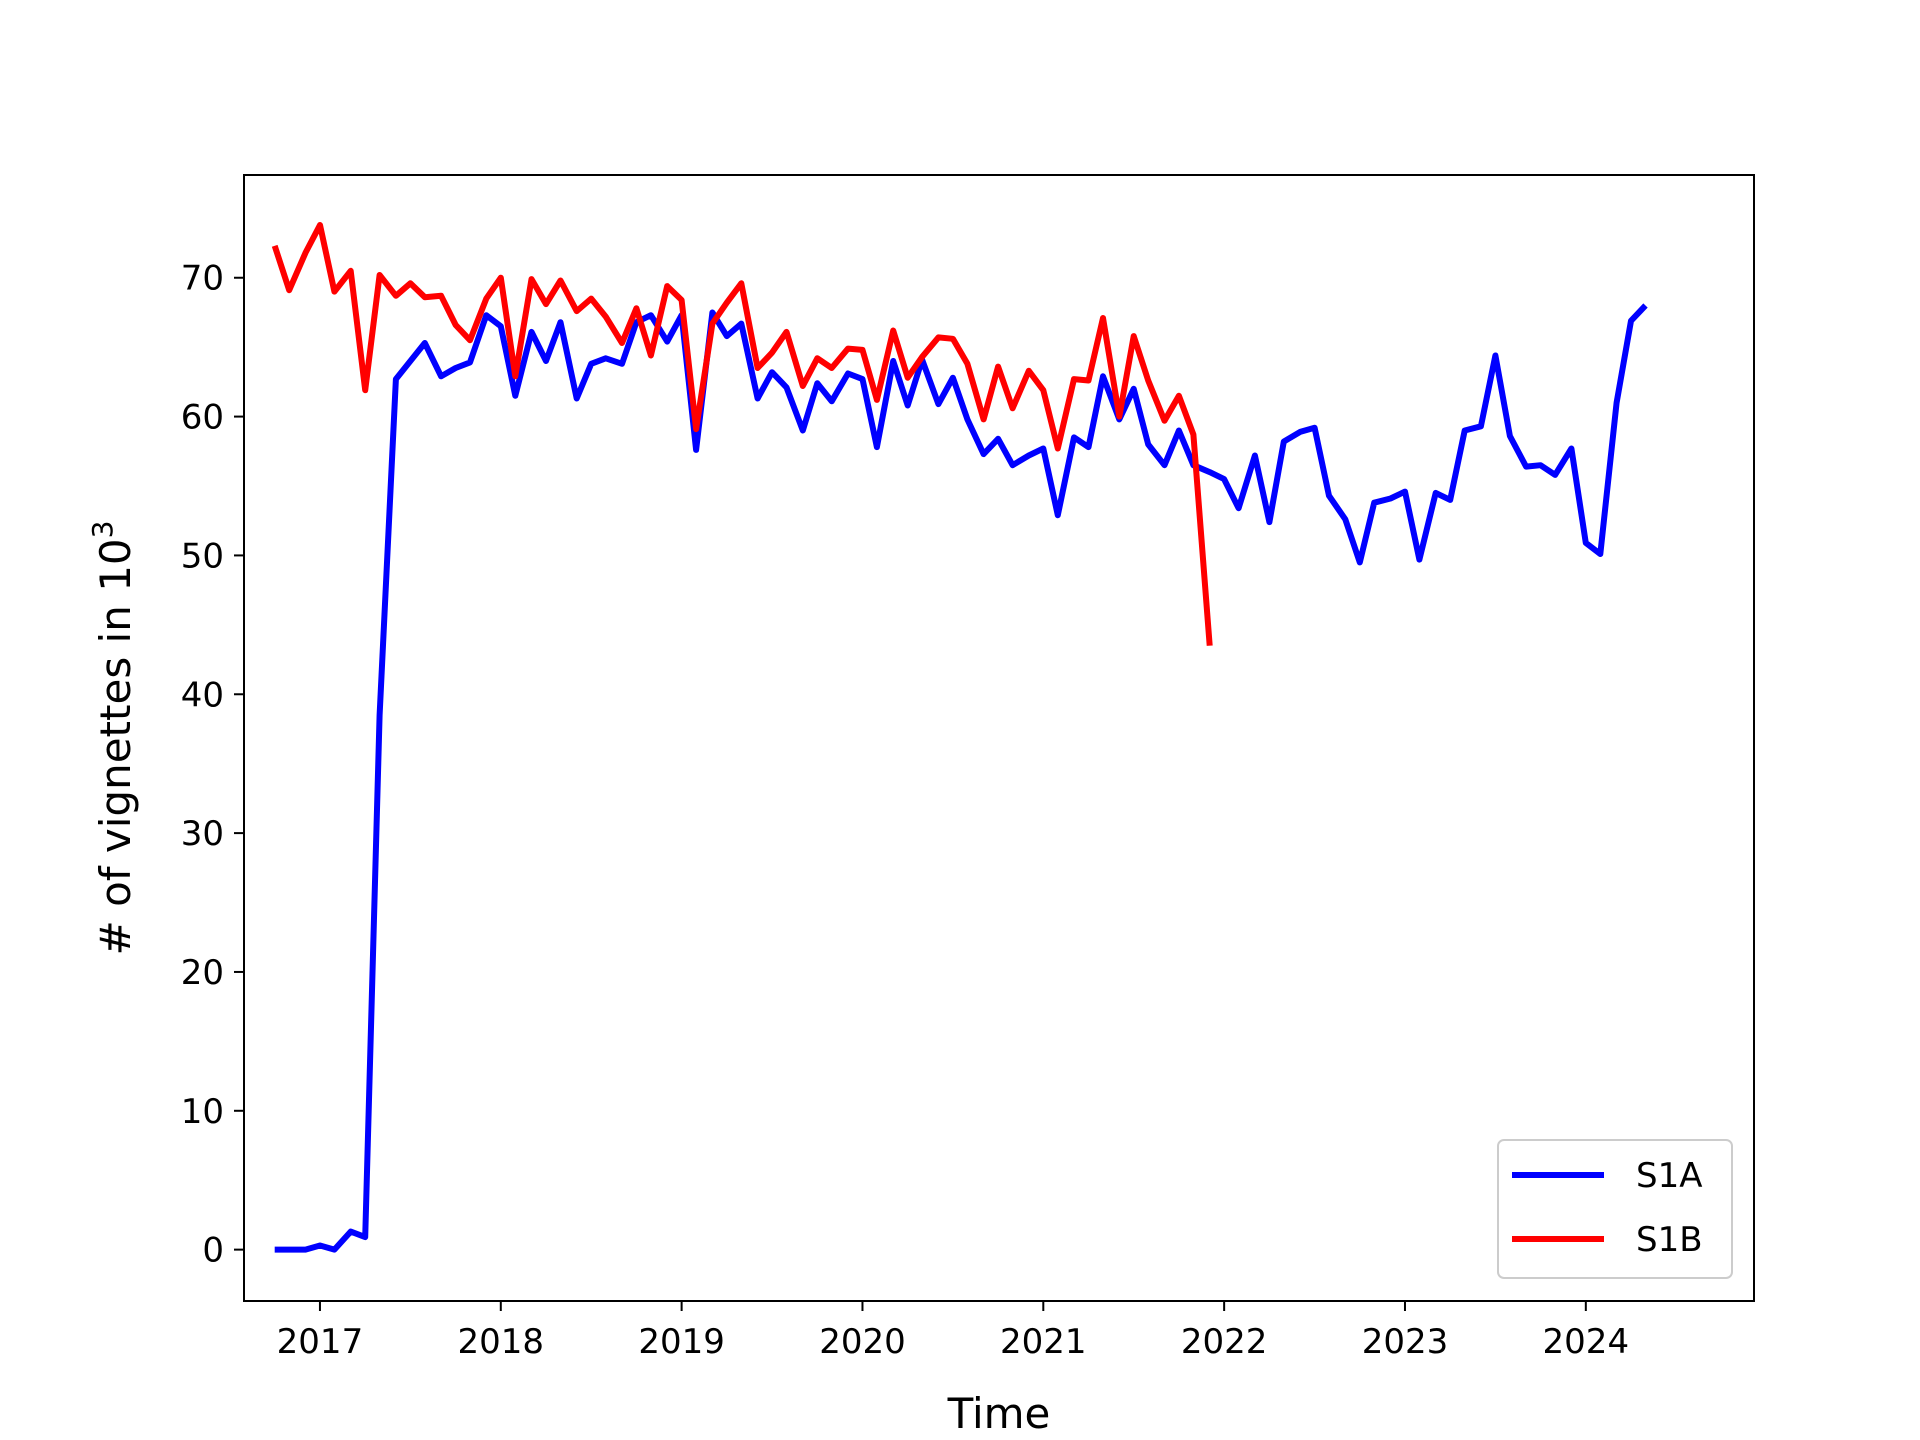 The height and width of the screenshot is (1440, 1920). Describe the element at coordinates (202, 695) in the screenshot. I see `y-tick-label: 40` at that location.